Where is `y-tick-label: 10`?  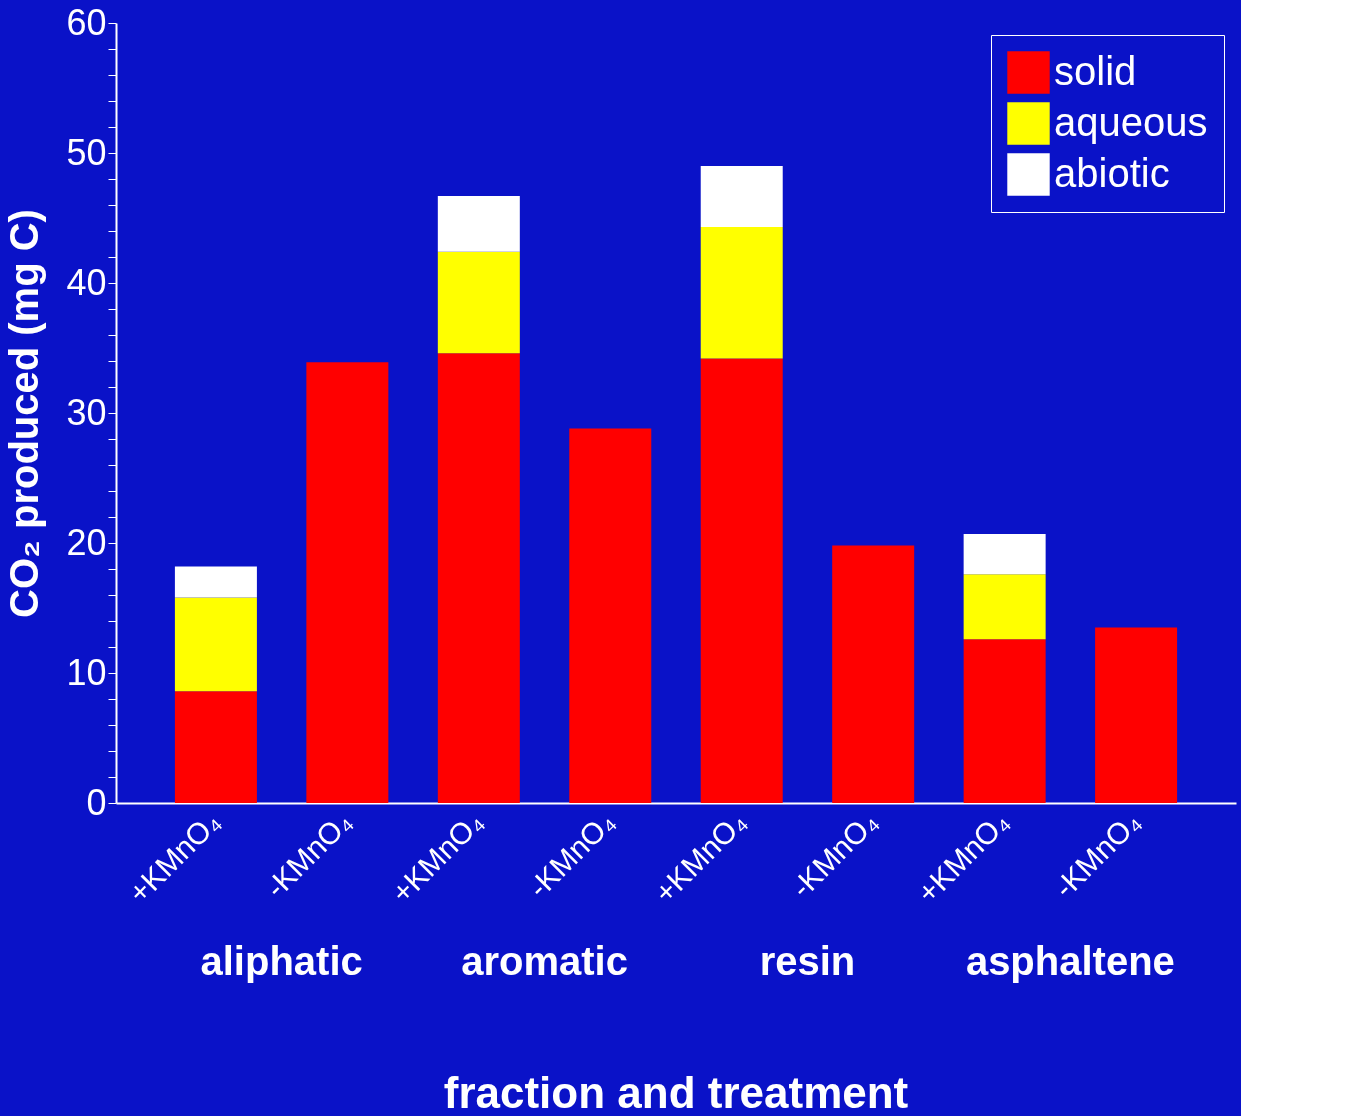 y-tick-label: 10 is located at coordinates (86, 672).